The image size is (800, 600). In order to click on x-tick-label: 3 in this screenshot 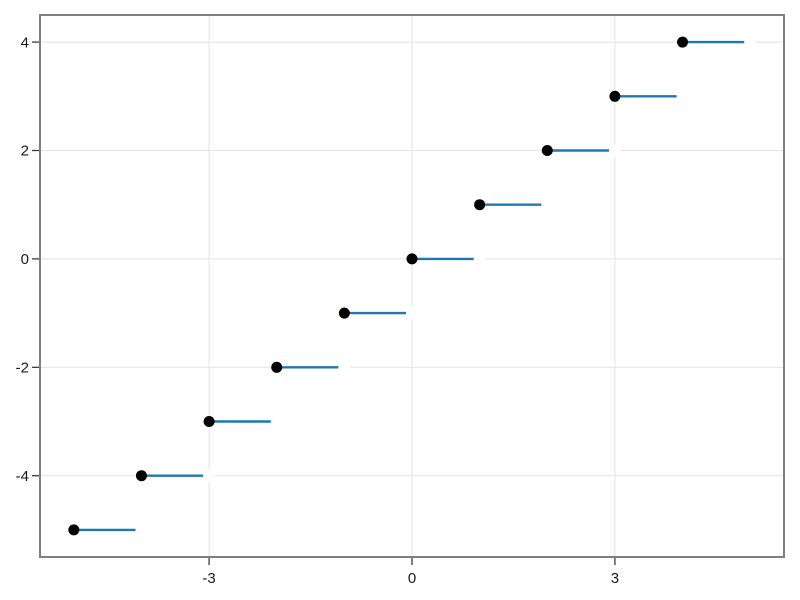, I will do `click(615, 578)`.